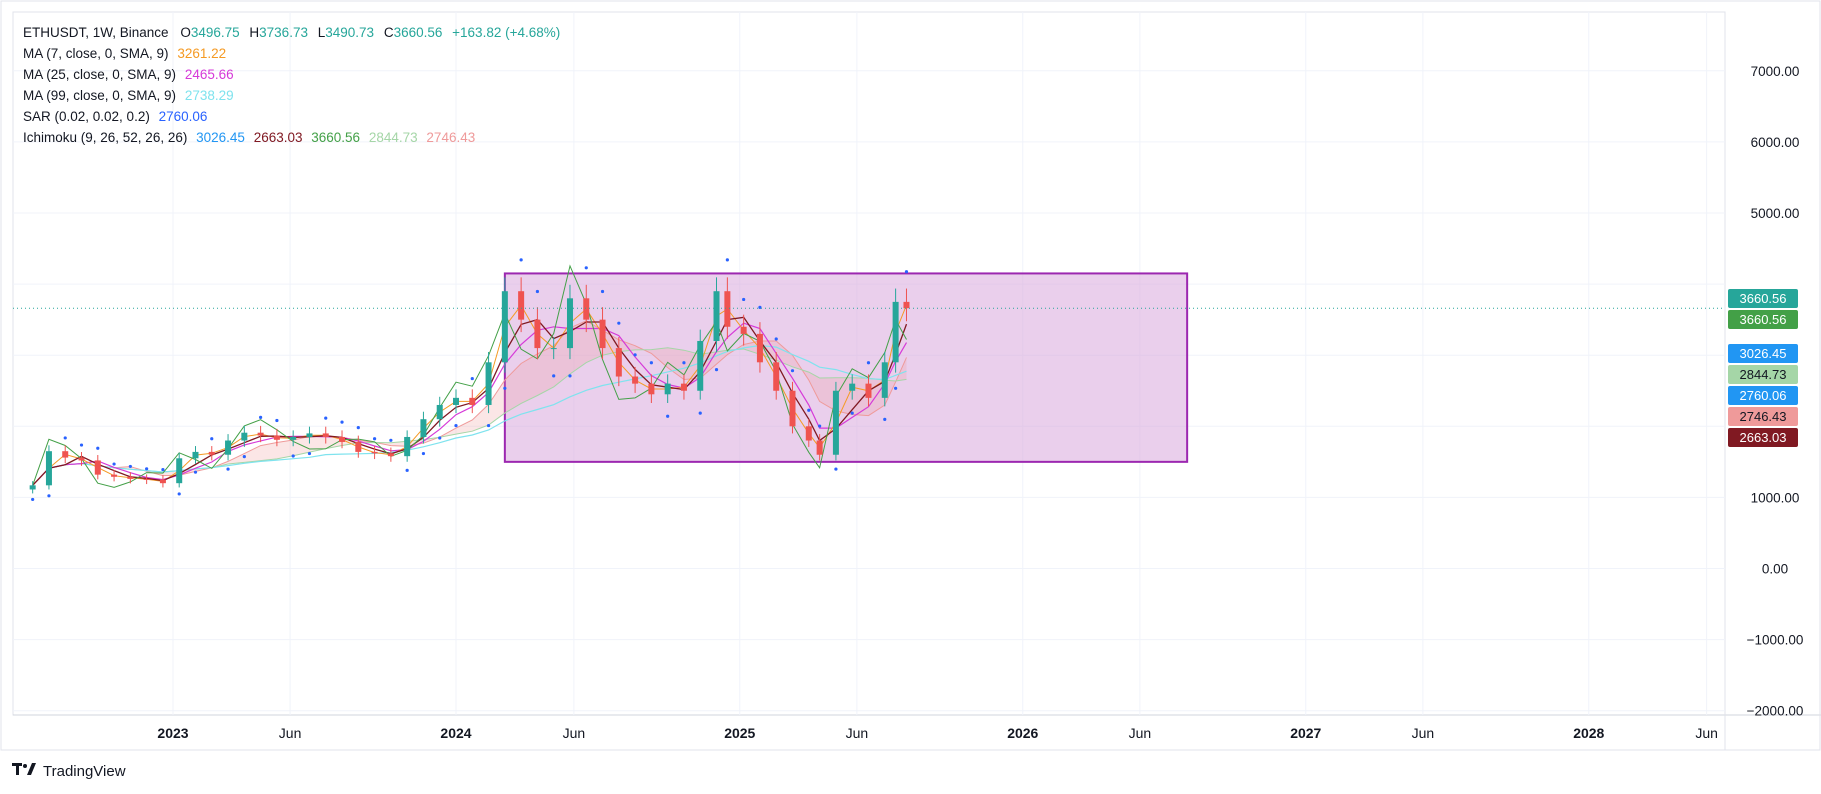 The height and width of the screenshot is (794, 1821). I want to click on indicator-value: 2465.66, so click(209, 74).